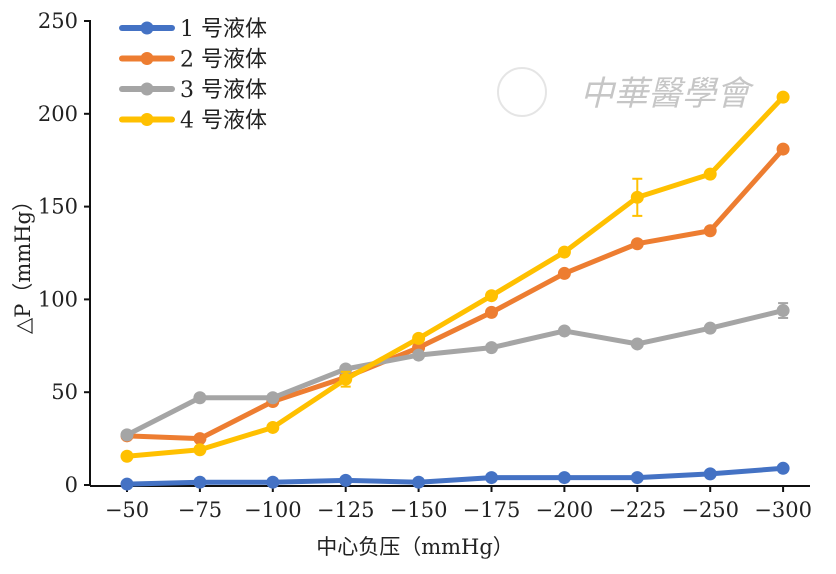  I want to click on x-tick-label: −200, so click(565, 510).